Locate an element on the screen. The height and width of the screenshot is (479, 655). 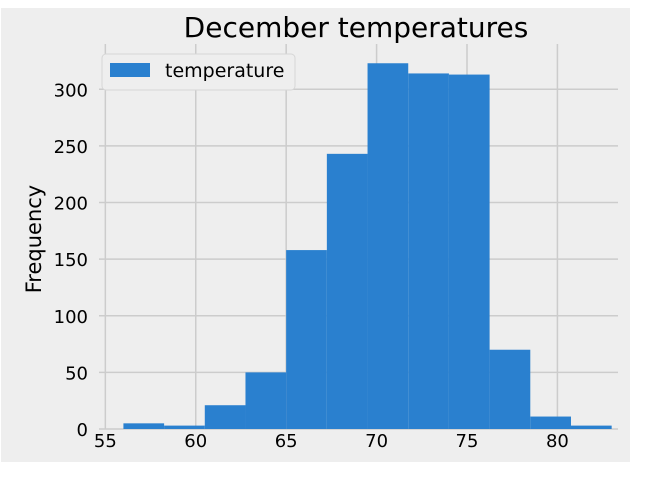
y-tick-label: 250 is located at coordinates (71, 147).